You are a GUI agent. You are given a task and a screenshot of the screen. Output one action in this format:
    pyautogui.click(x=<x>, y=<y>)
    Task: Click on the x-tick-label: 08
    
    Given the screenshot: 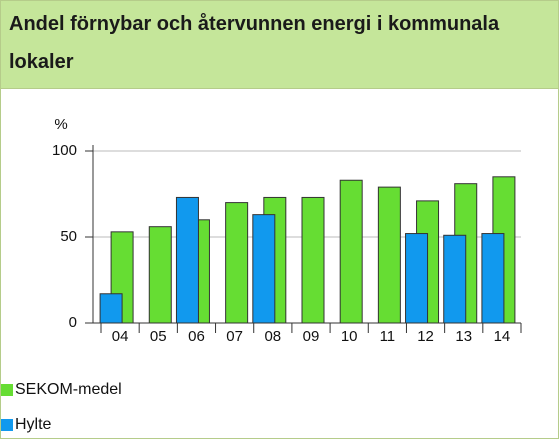 What is the action you would take?
    pyautogui.click(x=272, y=336)
    